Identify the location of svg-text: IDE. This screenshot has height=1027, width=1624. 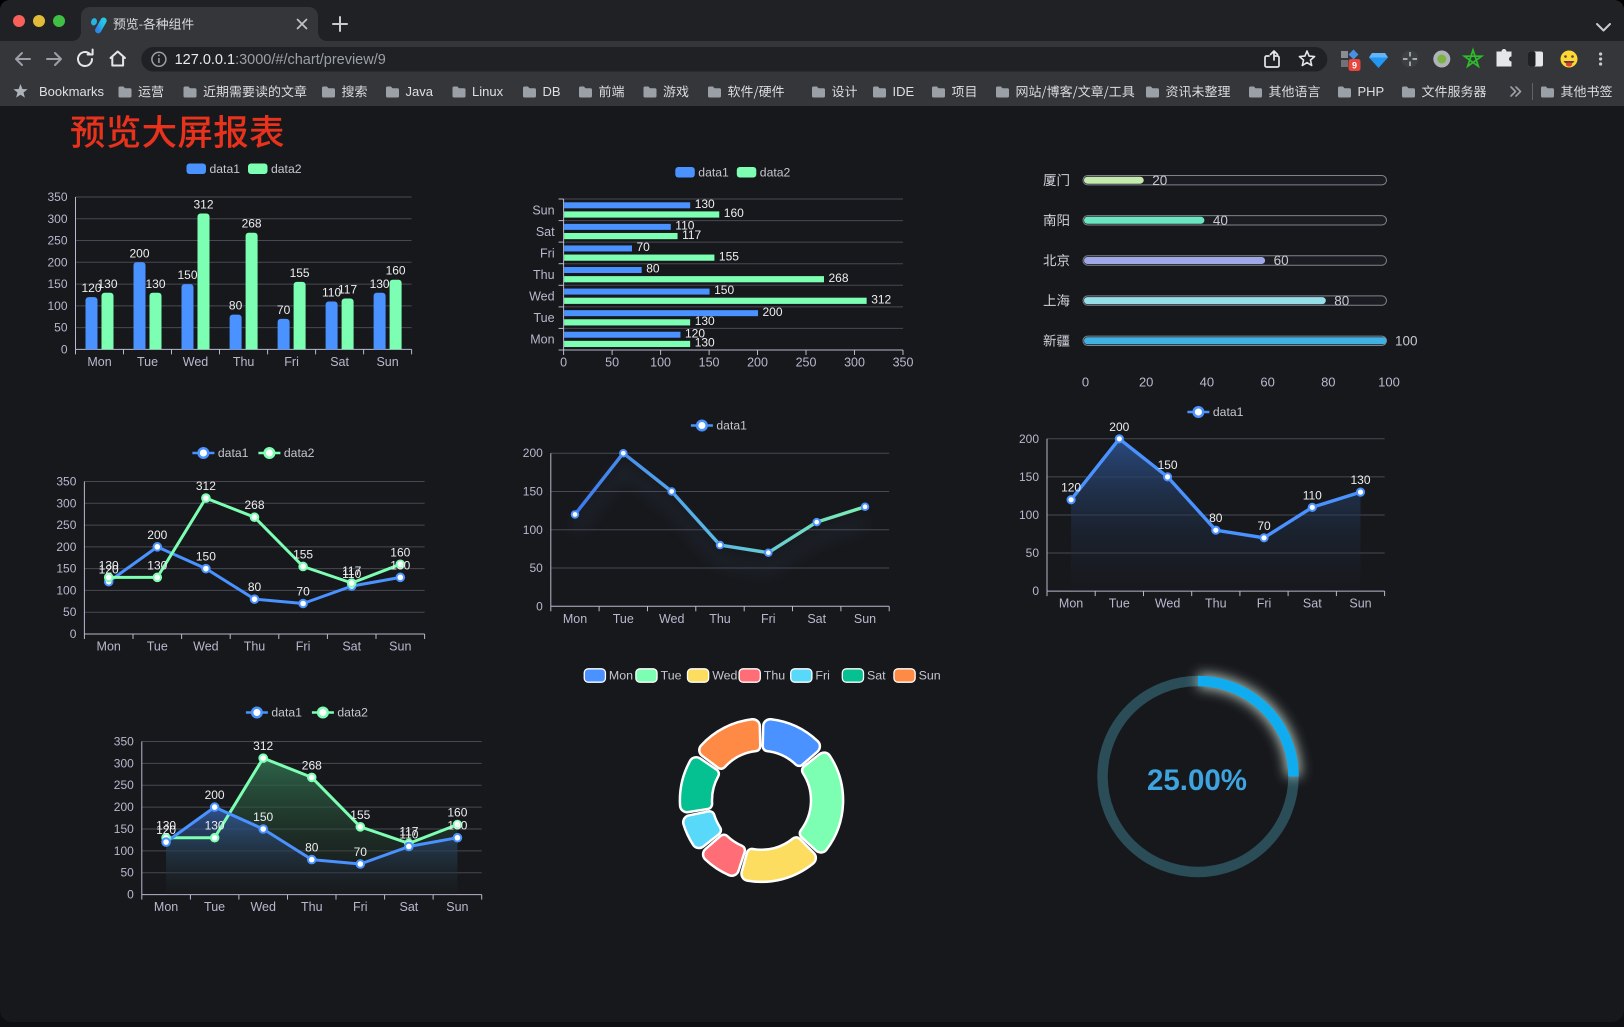
(904, 91).